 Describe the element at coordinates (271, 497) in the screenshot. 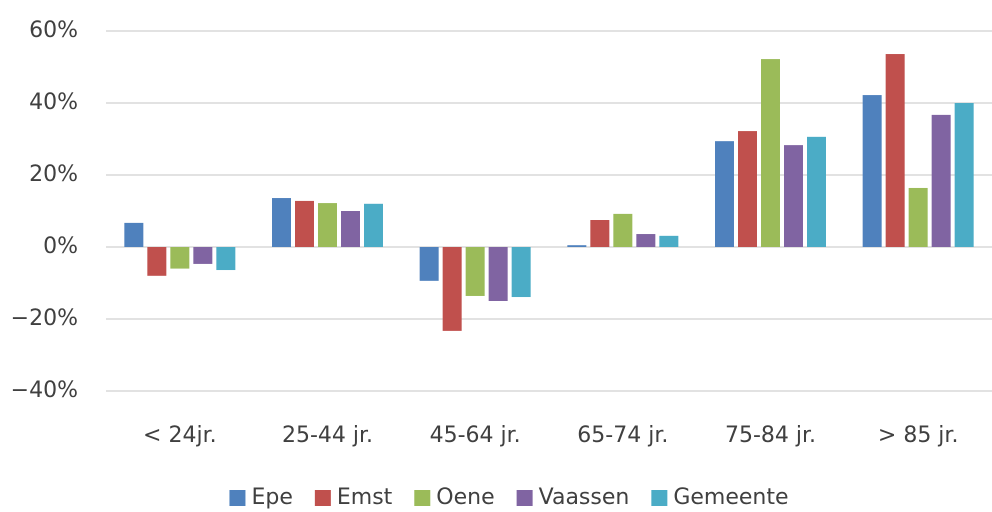

I see `legend-label: Epe` at that location.